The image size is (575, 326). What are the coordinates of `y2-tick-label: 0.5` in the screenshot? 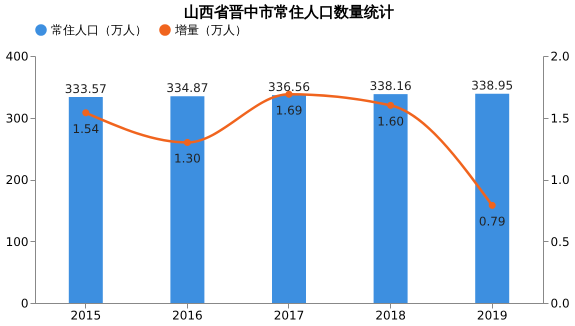 It's located at (560, 241).